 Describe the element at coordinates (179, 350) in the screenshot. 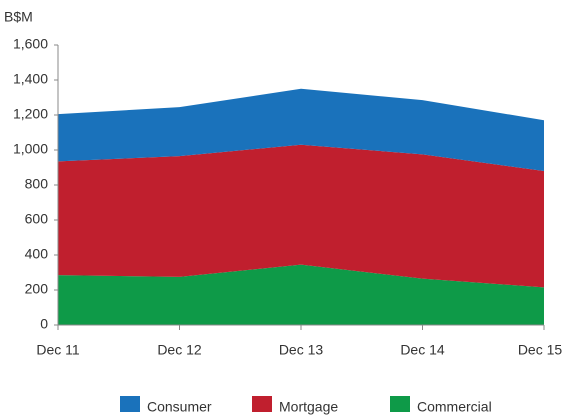

I see `x-tick-label: Dec 12` at that location.